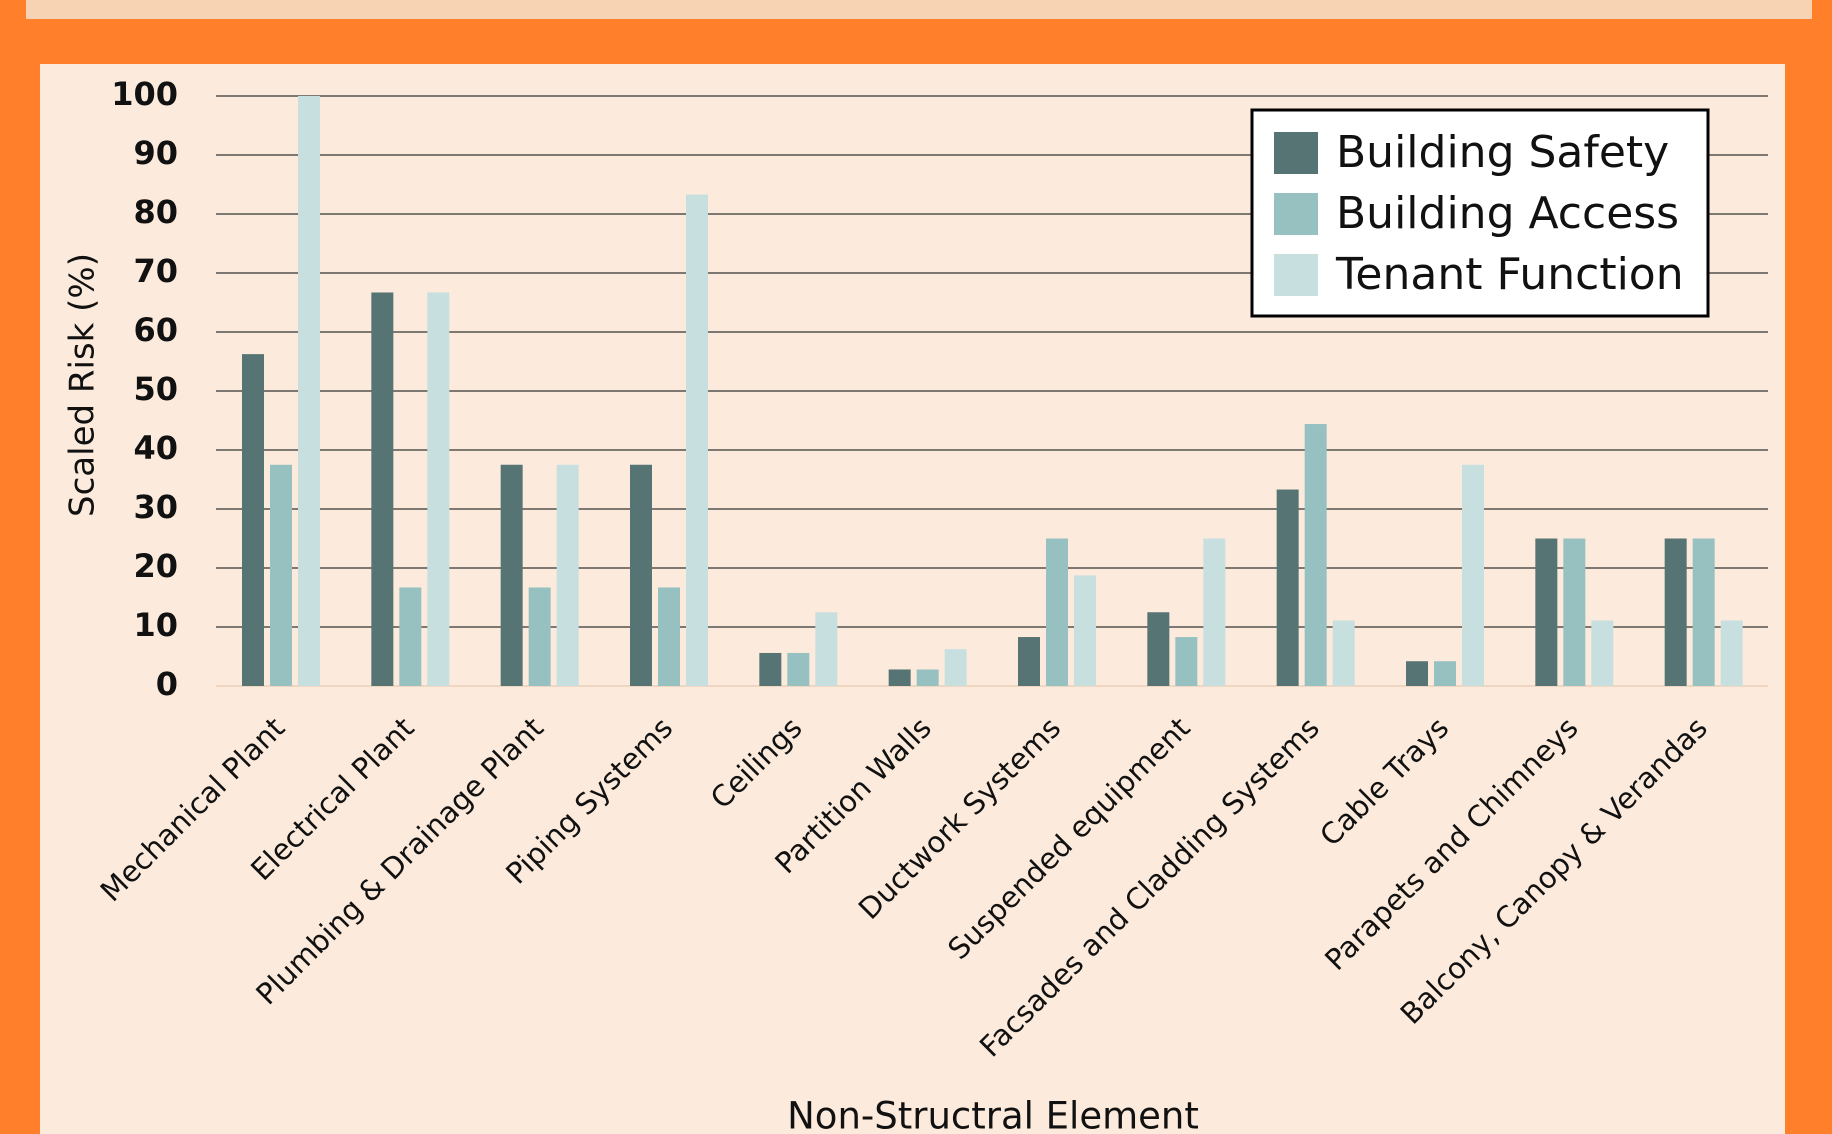  What do you see at coordinates (155, 507) in the screenshot?
I see `y-tick-label: 30` at bounding box center [155, 507].